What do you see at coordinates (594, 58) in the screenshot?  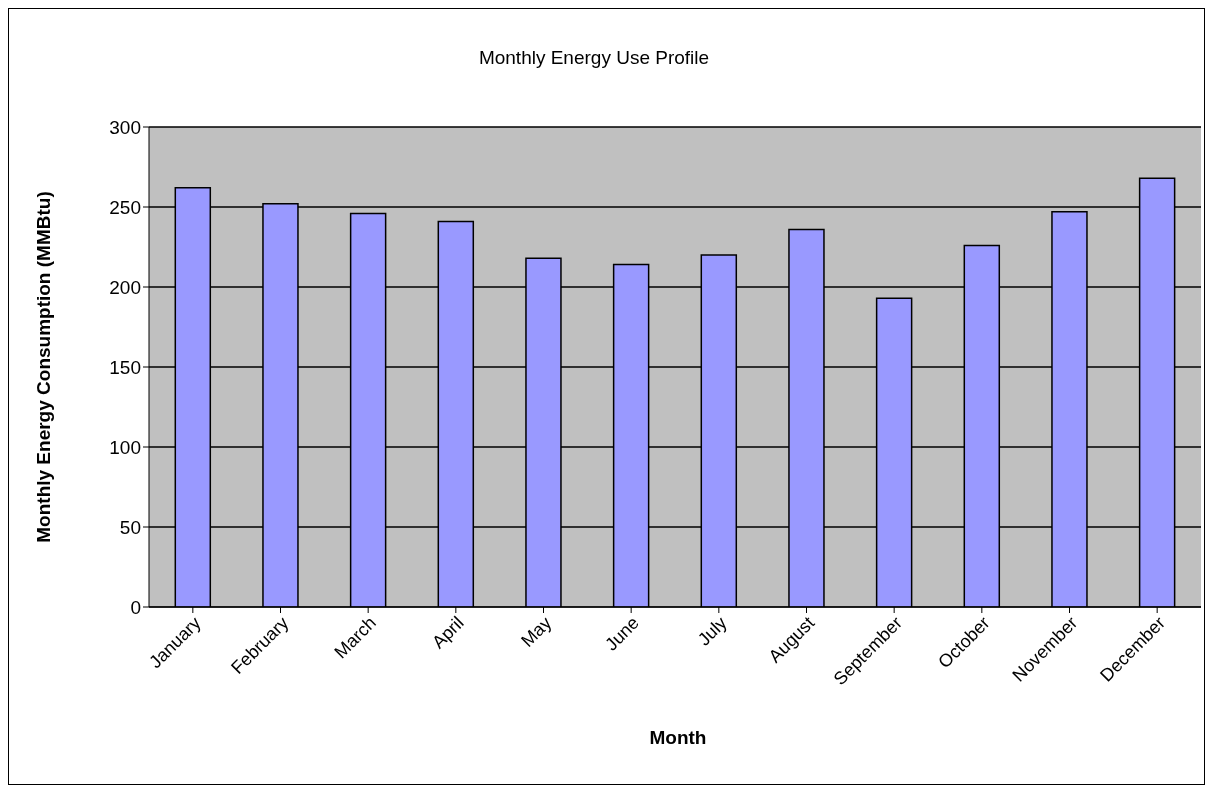 I see `chart-title: Monthly Energy Use Profile` at bounding box center [594, 58].